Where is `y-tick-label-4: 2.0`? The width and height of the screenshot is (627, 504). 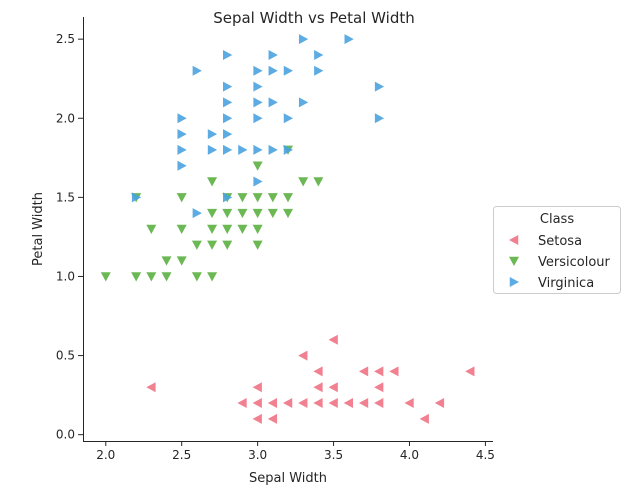
y-tick-label-4: 2.0 is located at coordinates (65, 118).